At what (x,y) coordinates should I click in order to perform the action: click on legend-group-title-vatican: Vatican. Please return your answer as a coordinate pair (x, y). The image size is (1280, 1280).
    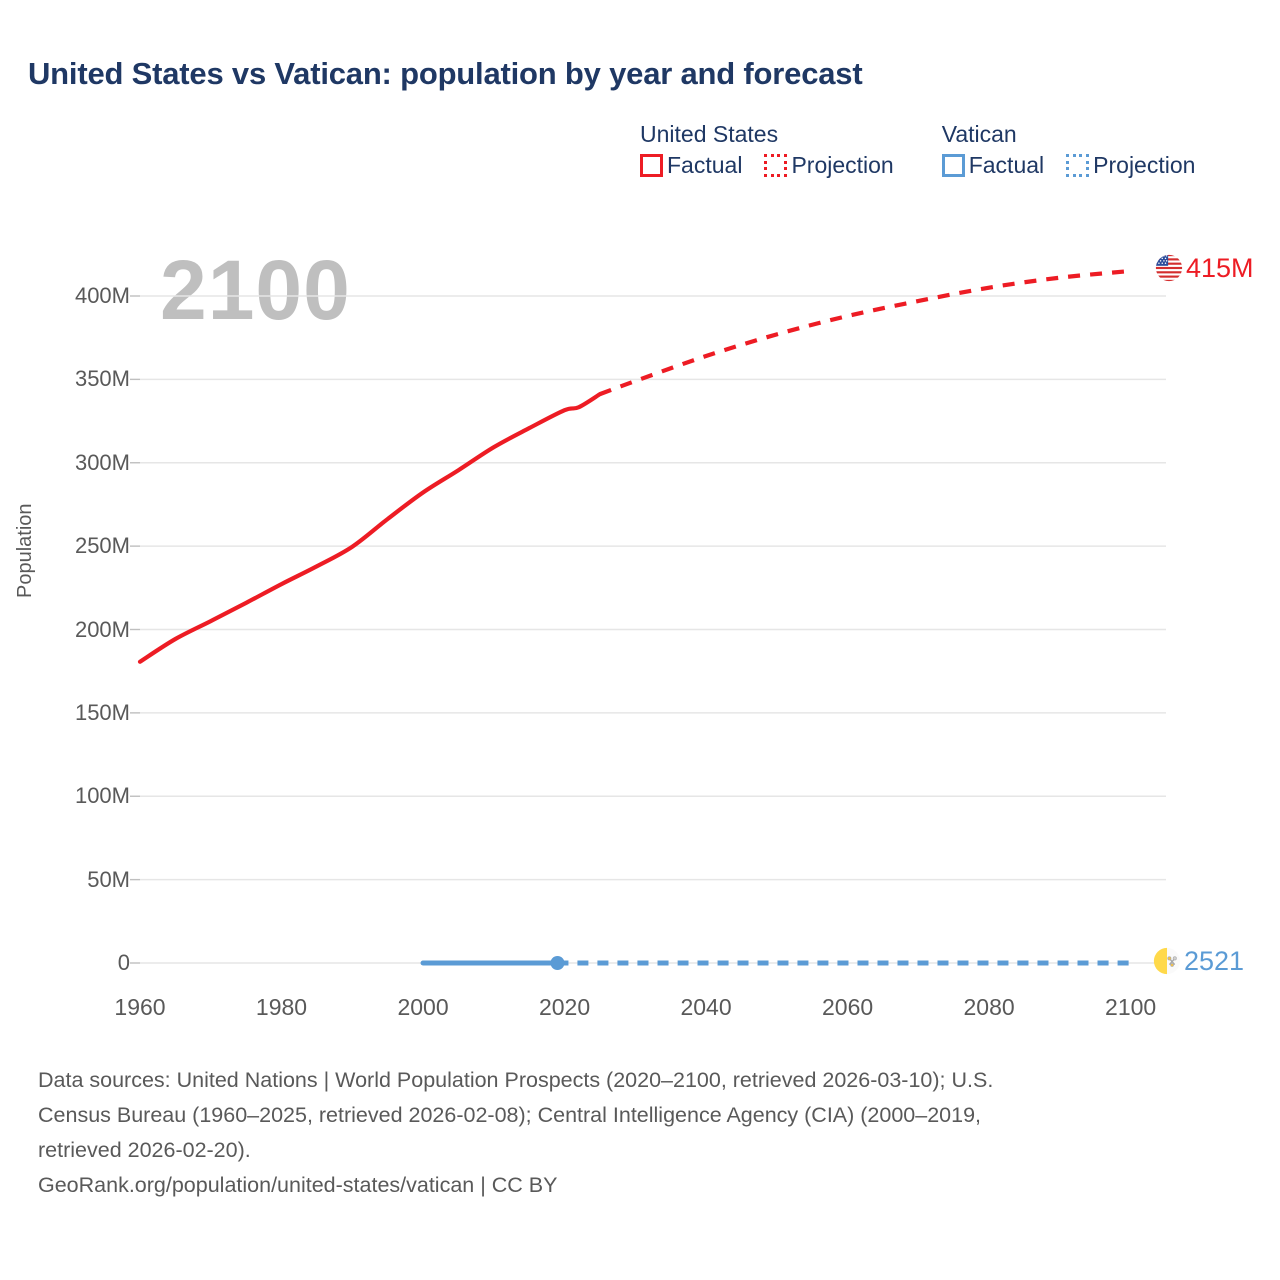
    Looking at the image, I should click on (979, 134).